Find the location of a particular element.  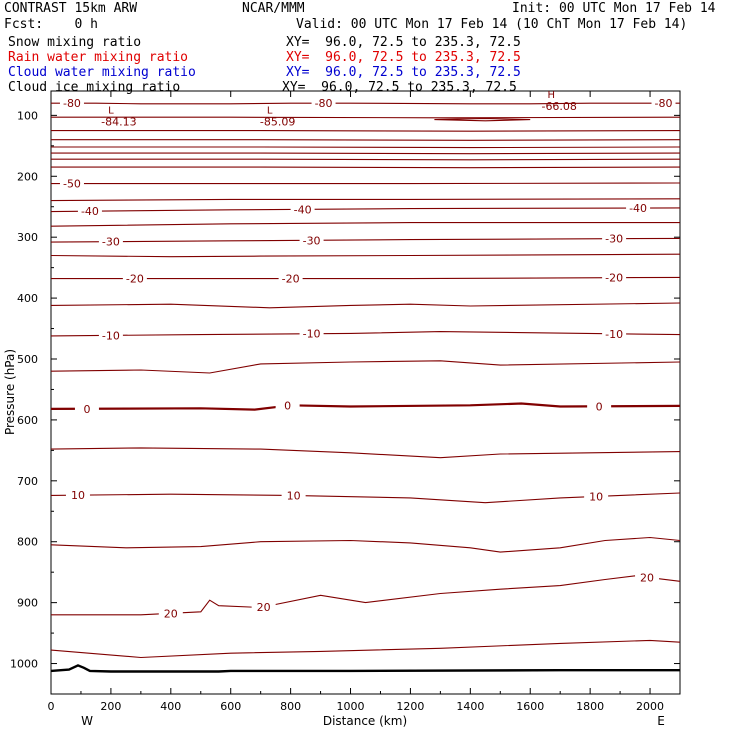

x-tick-label: 0 is located at coordinates (51, 706).